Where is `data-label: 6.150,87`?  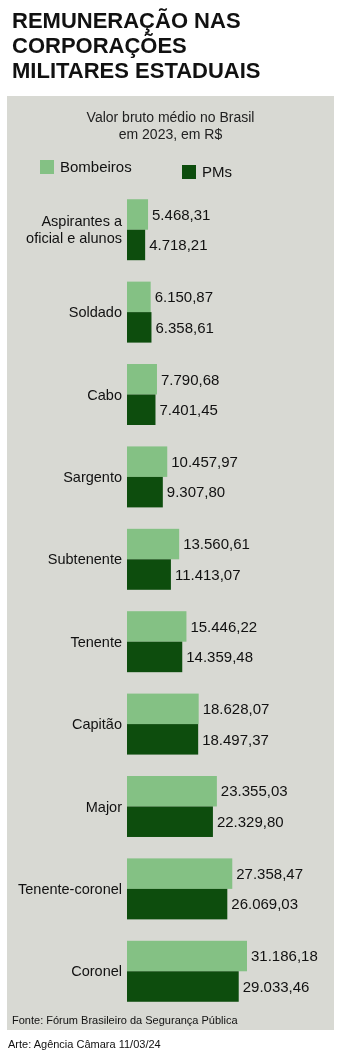
data-label: 6.150,87 is located at coordinates (184, 297).